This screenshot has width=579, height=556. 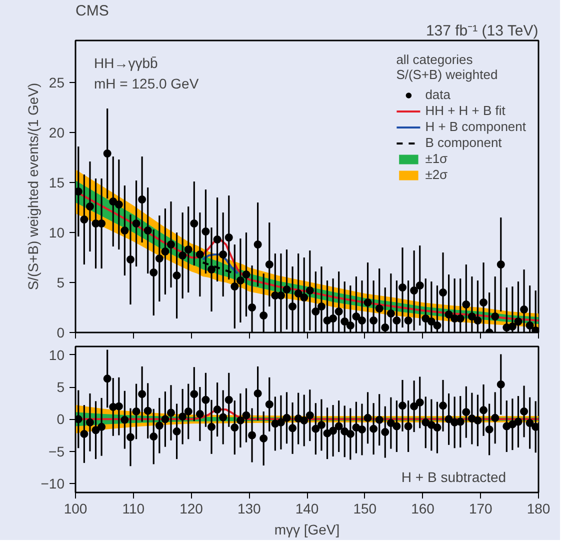 I want to click on x-tick-label: 110, so click(x=133, y=508).